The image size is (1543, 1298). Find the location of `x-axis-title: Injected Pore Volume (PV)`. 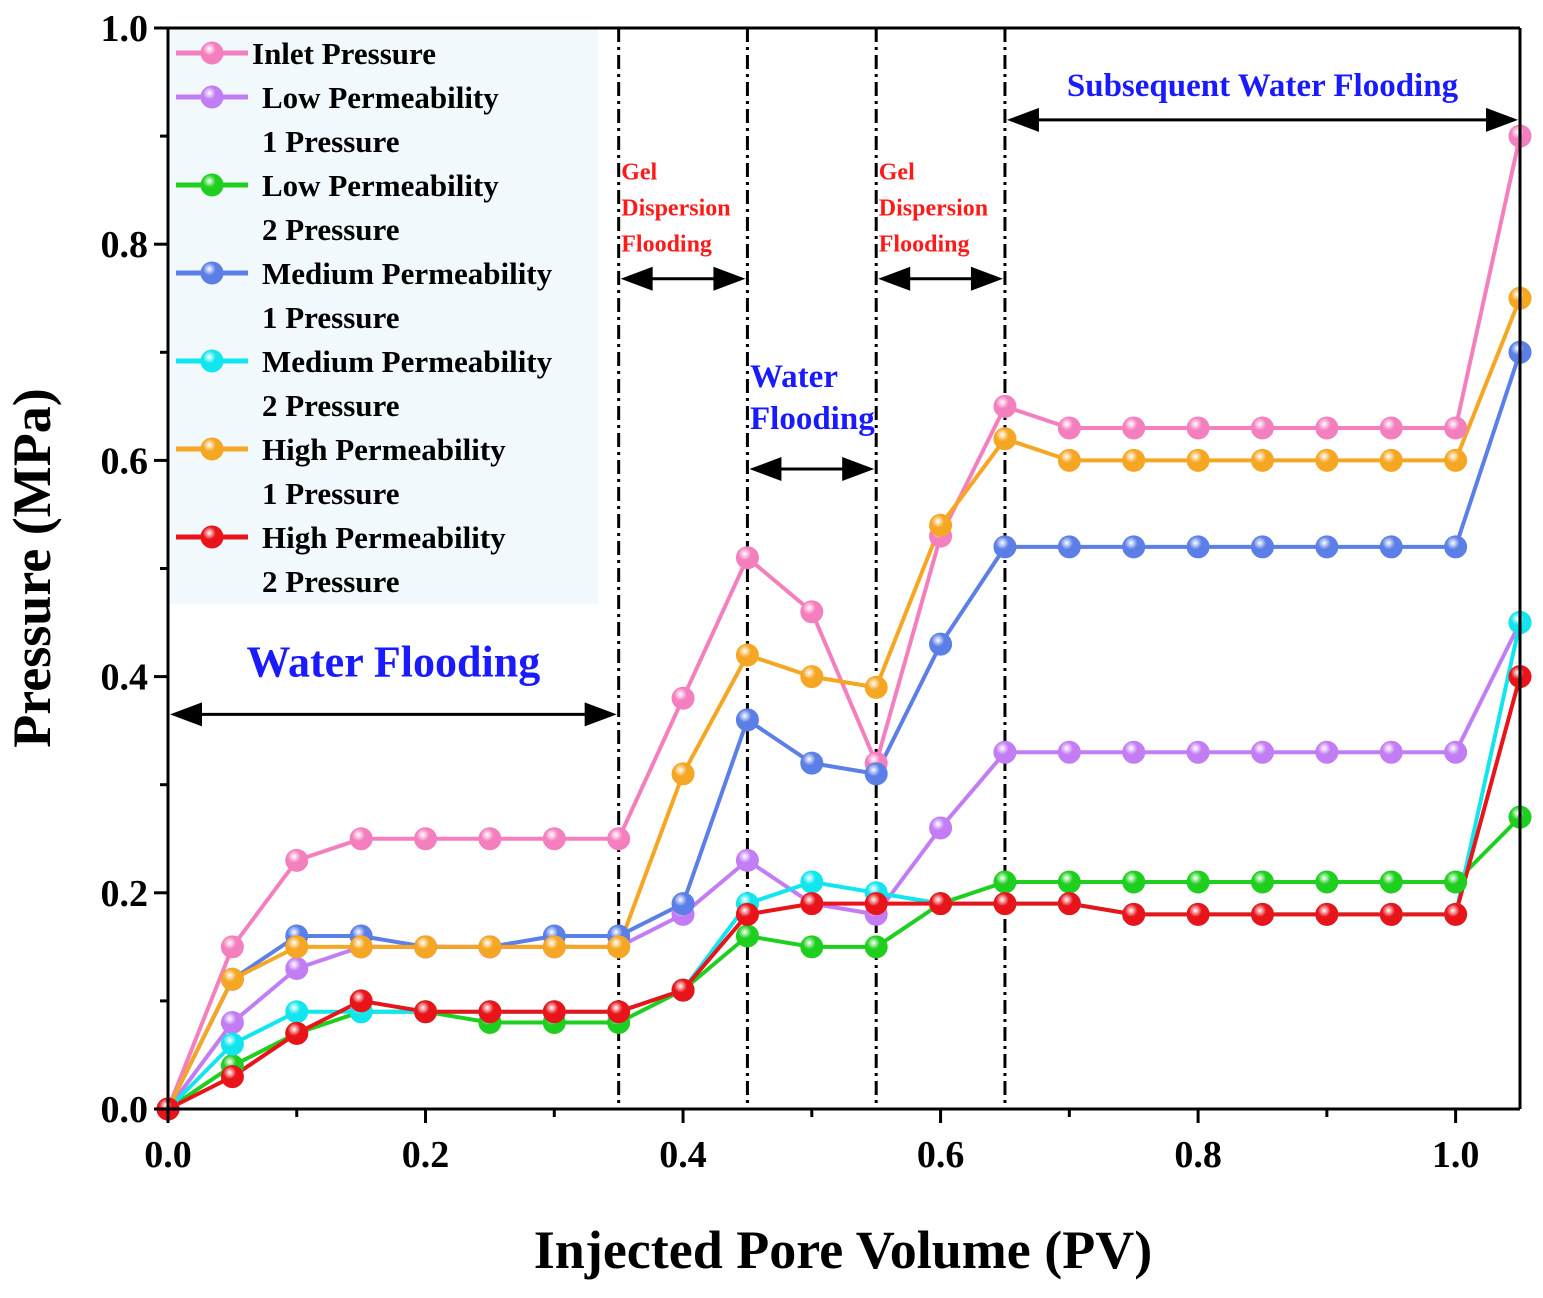

x-axis-title: Injected Pore Volume (PV) is located at coordinates (843, 1250).